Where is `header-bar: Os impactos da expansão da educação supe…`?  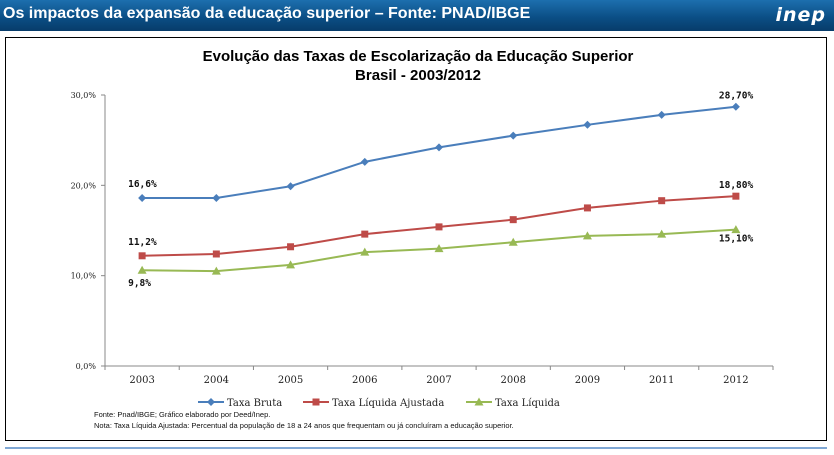
header-bar: Os impactos da expansão da educação supe… is located at coordinates (417, 15).